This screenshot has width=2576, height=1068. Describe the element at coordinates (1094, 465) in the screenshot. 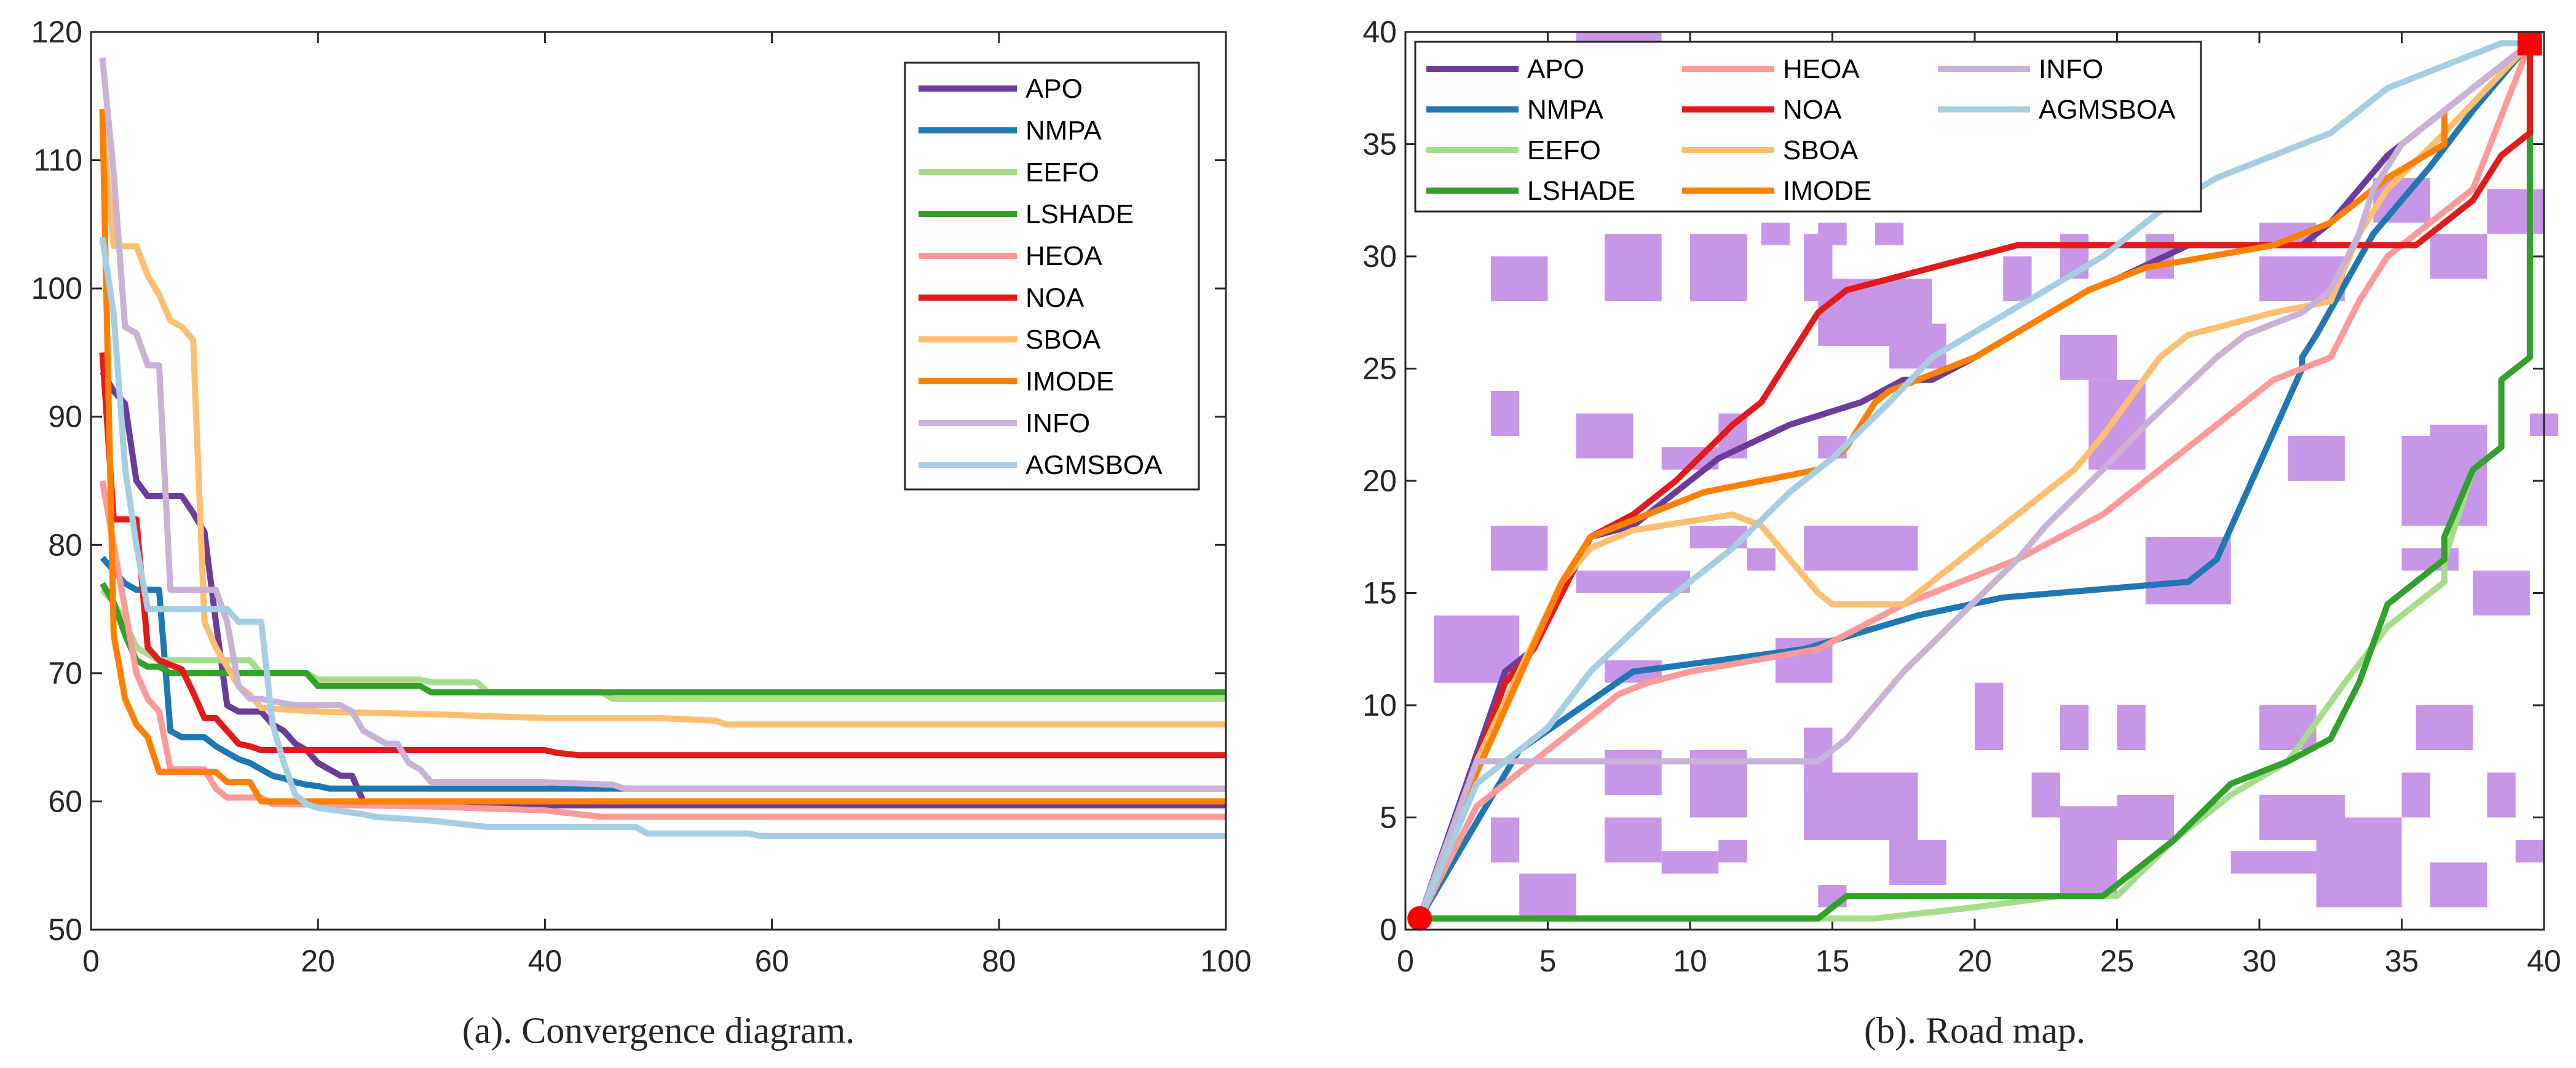

I see `legend-label: AGMSBOA` at that location.